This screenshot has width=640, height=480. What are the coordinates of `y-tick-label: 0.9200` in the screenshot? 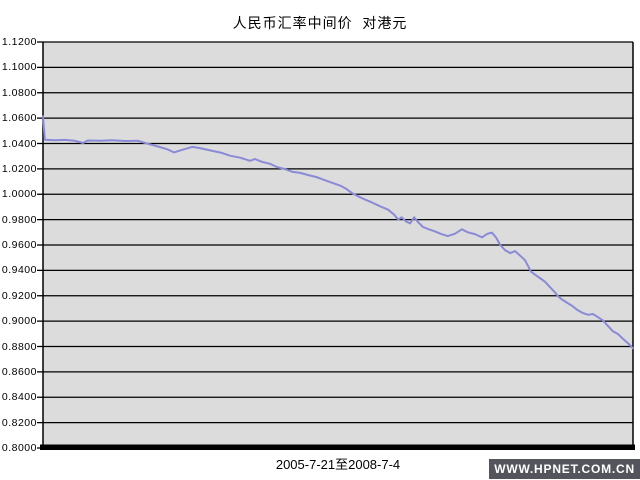 It's located at (19, 295).